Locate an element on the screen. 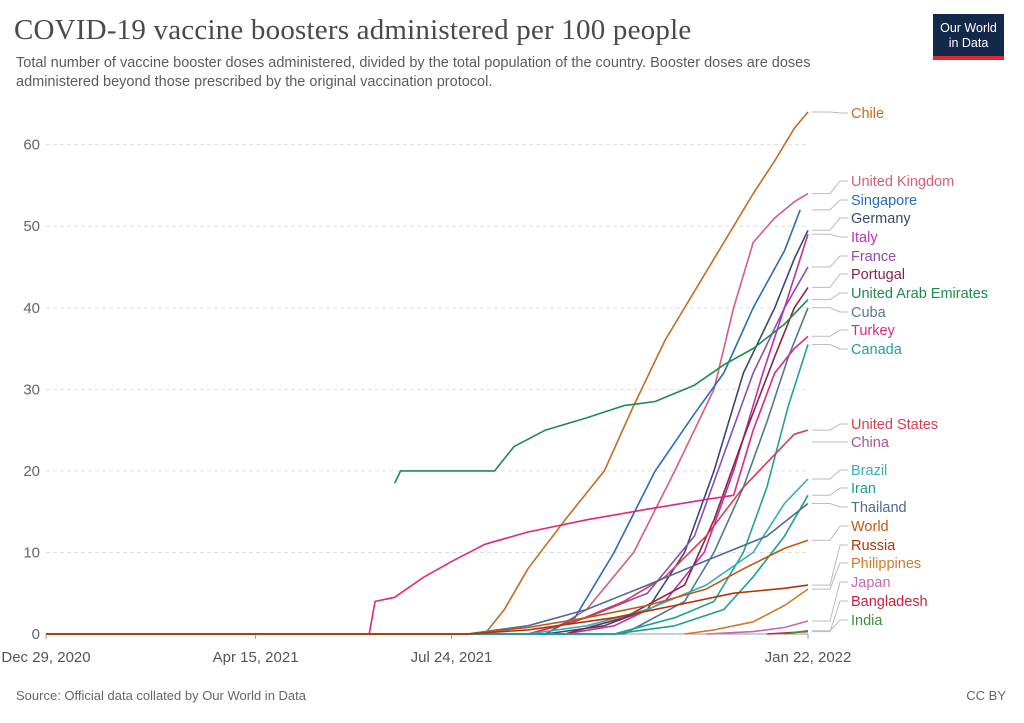 Image resolution: width=1024 pixels, height=723 pixels. y-tick-label: 30 is located at coordinates (31, 389).